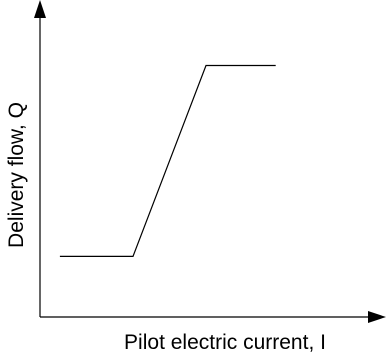 This screenshot has width=387, height=354. What do you see at coordinates (377, 317) in the screenshot?
I see `x-axis-arrow-icon` at bounding box center [377, 317].